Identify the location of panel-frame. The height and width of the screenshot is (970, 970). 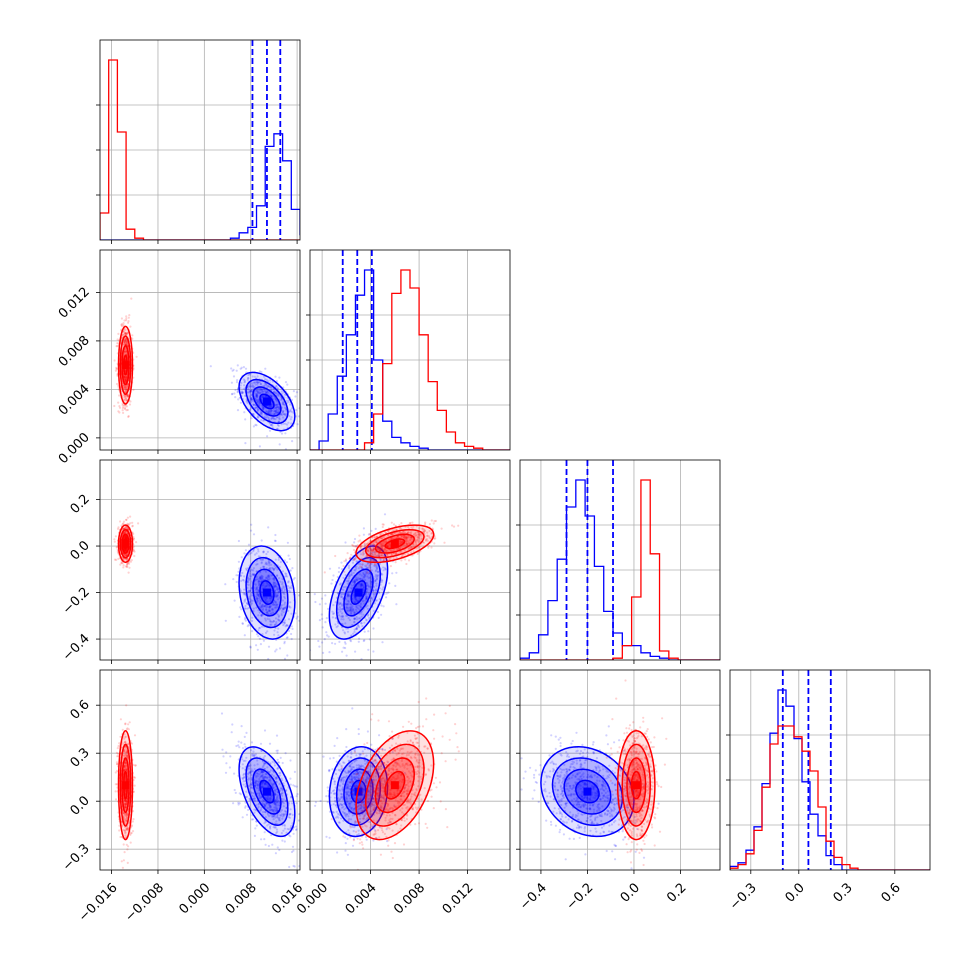
(200, 350).